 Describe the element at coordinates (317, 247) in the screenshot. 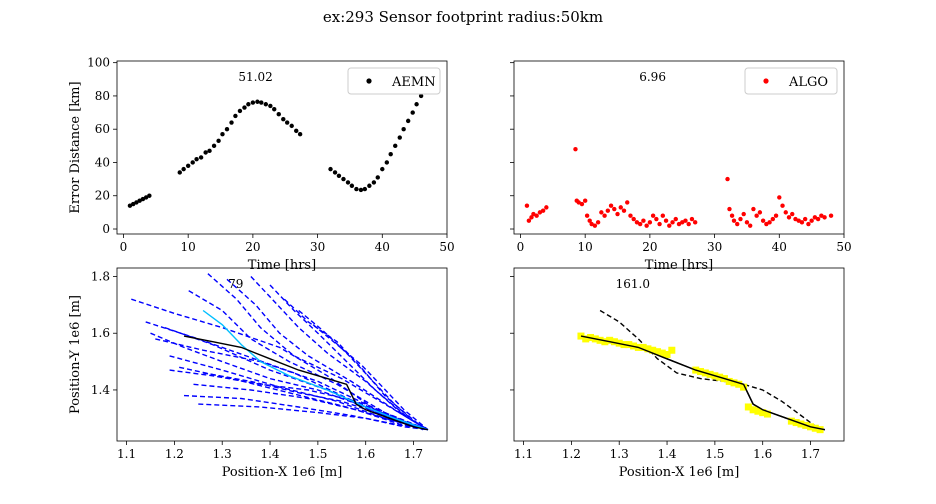

I see `x-tick-label: 30` at that location.